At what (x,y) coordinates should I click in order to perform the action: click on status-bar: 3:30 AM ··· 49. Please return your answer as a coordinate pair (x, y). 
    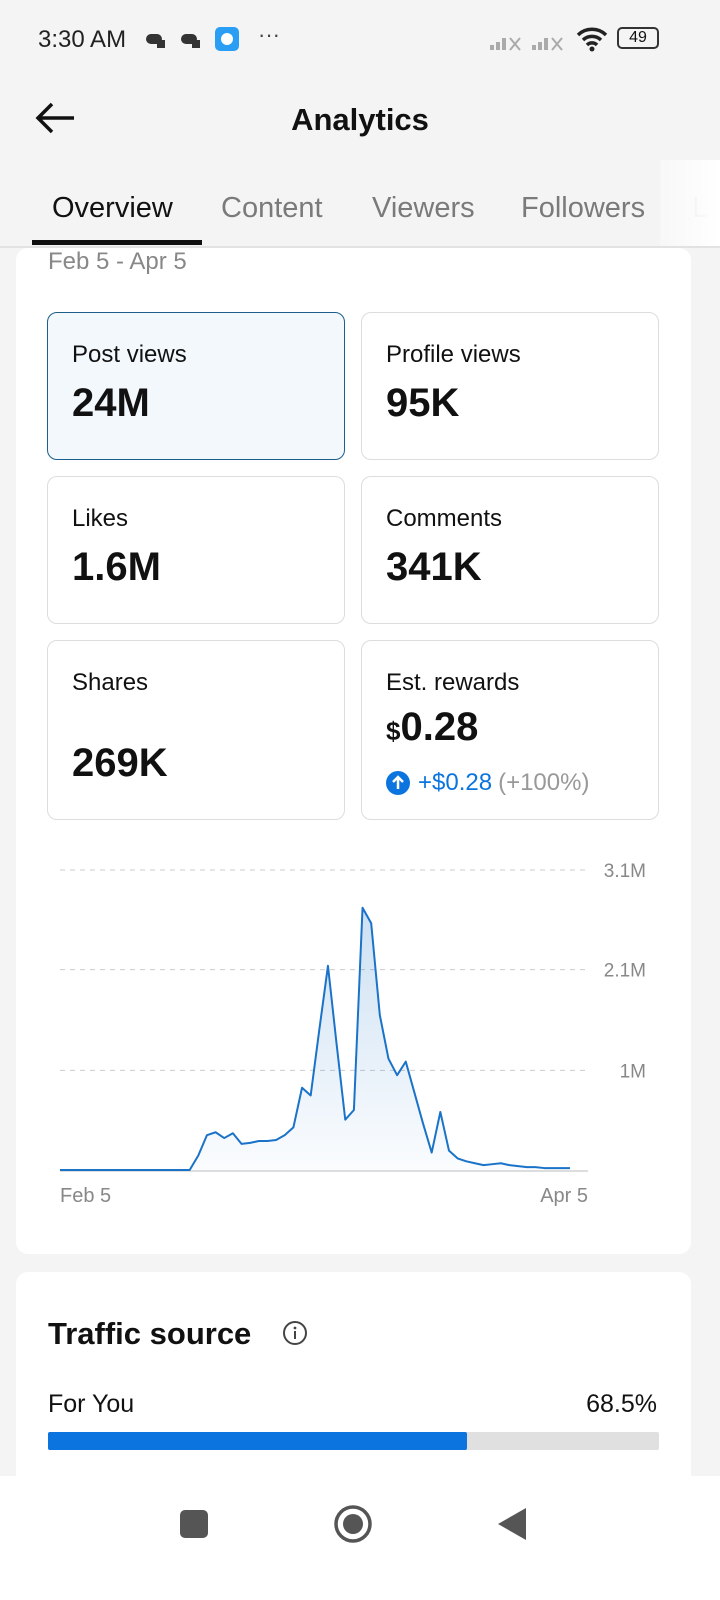
    Looking at the image, I should click on (360, 40).